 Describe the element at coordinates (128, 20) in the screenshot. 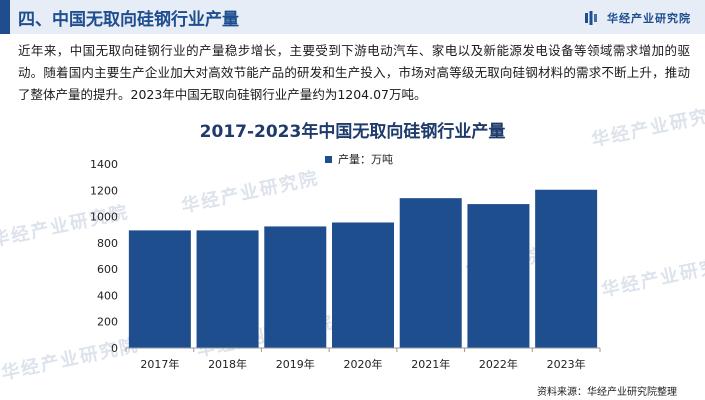

I see `section-title: 四、中国无取向硅钢行业产量` at that location.